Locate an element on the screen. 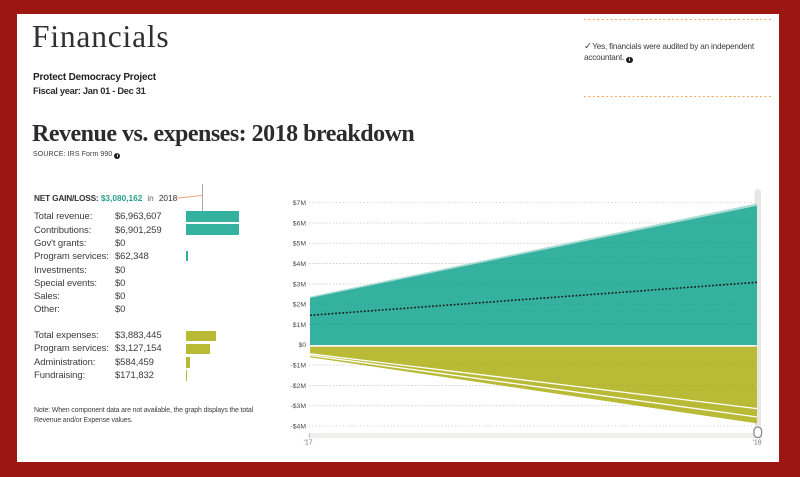  svg-text: -$3M is located at coordinates (299, 406).